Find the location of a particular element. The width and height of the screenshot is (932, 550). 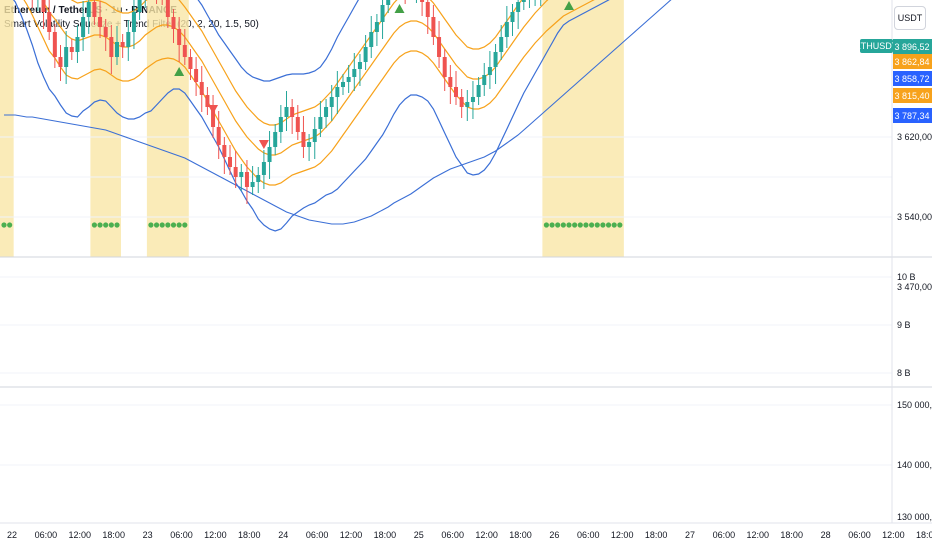

price-label: 3 787,34 is located at coordinates (912, 115).